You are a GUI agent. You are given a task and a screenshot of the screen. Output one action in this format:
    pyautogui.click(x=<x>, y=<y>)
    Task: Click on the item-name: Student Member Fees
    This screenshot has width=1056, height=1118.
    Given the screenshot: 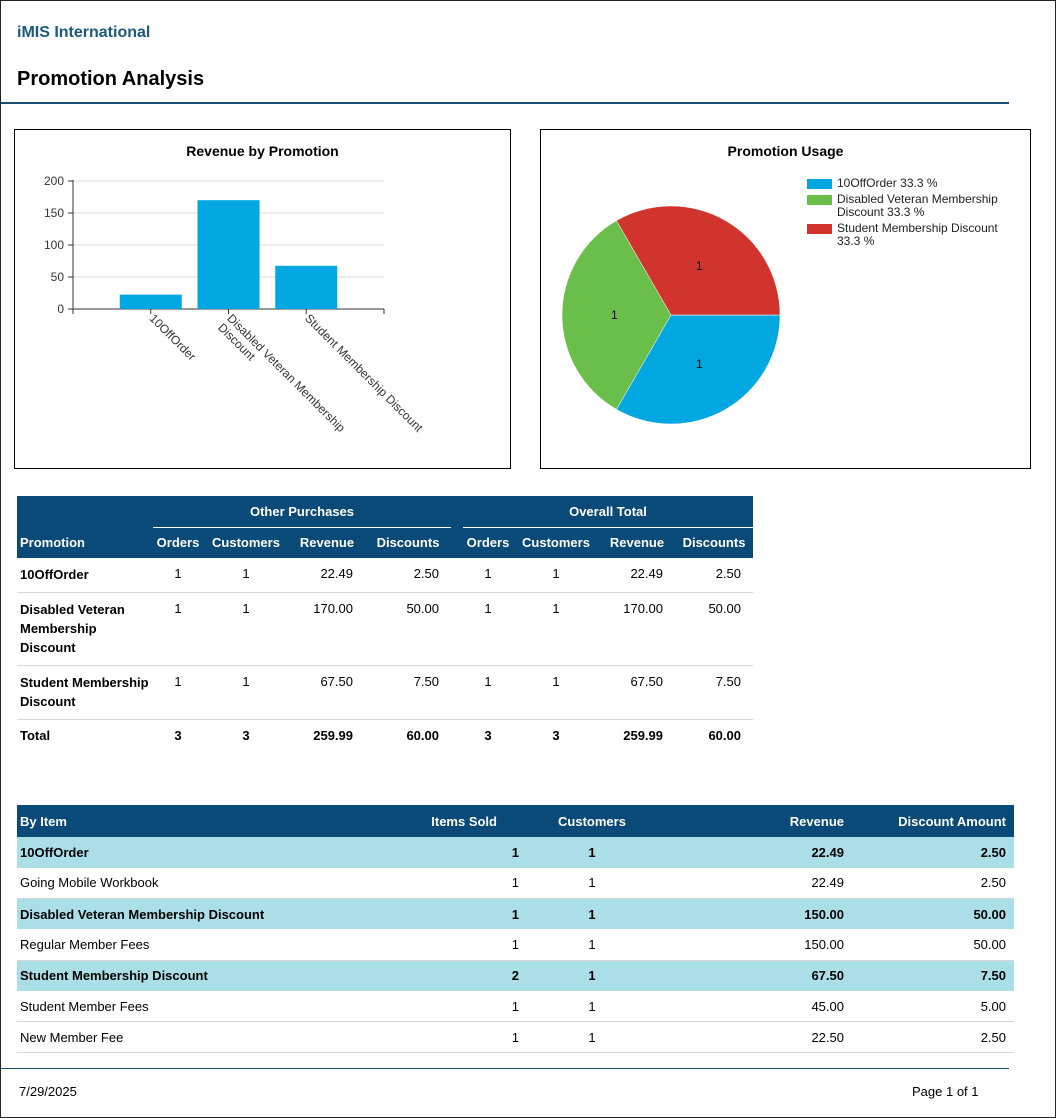 What is the action you would take?
    pyautogui.click(x=182, y=1006)
    